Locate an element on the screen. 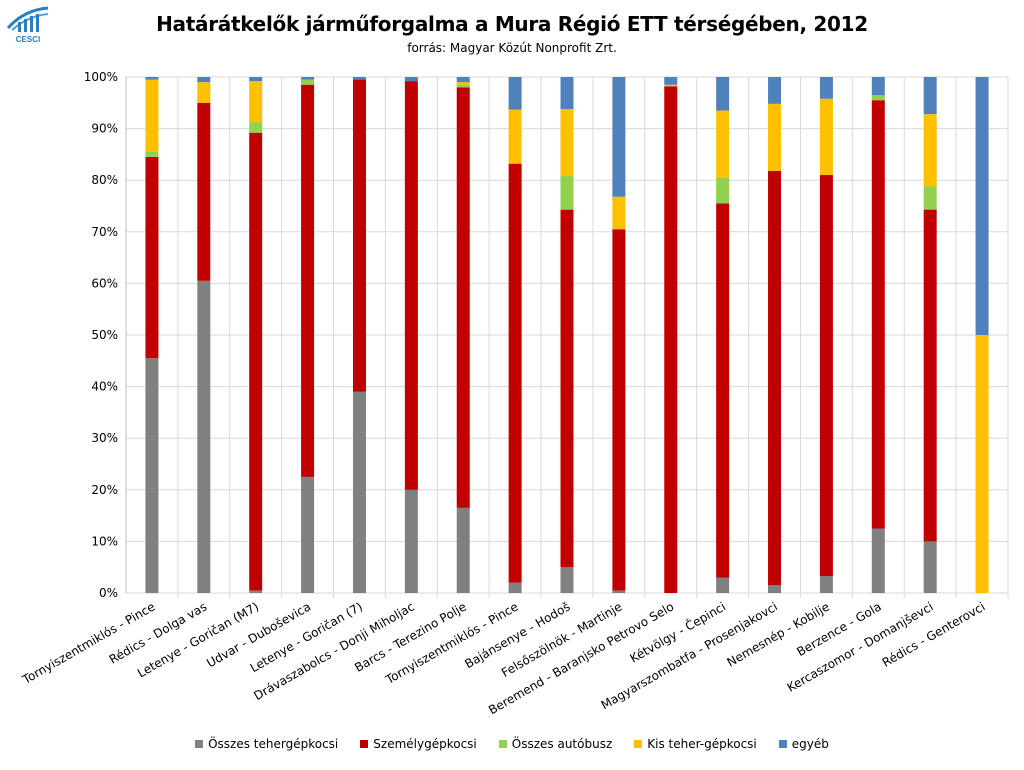  legend-label: Összes tehergépkocsi is located at coordinates (273, 744).